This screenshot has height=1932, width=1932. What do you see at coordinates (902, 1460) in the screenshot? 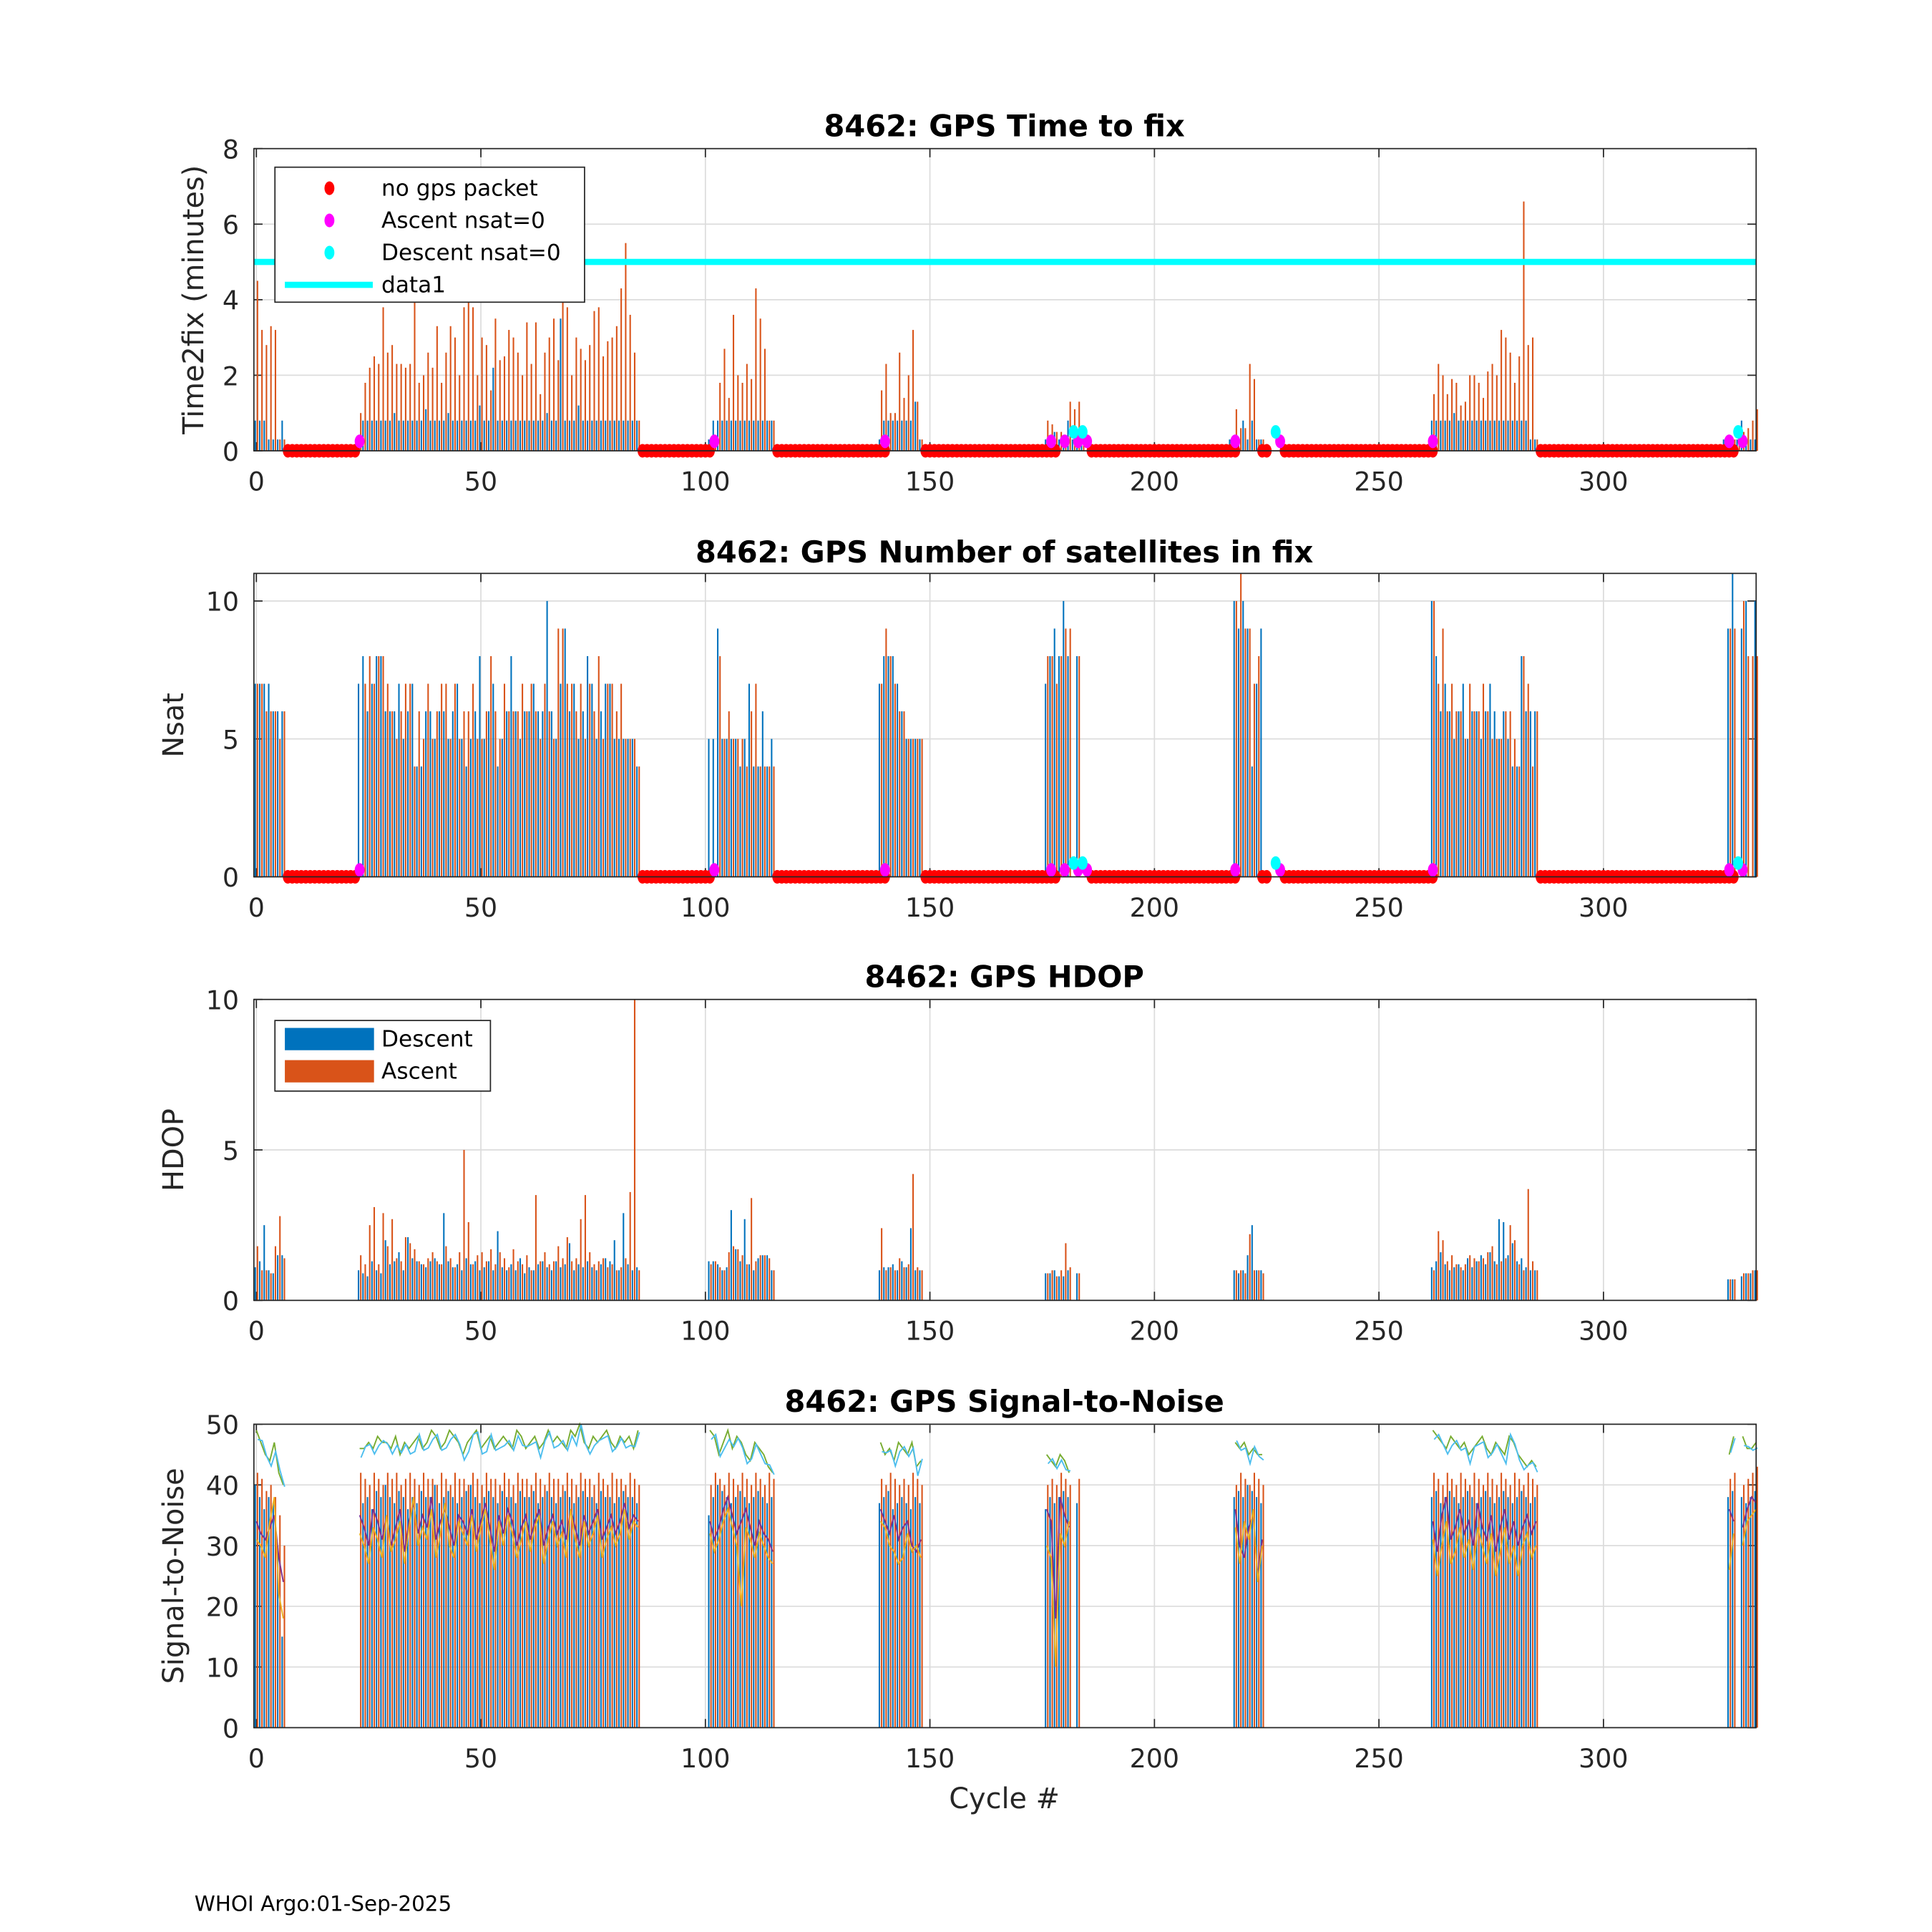
I see `snr-max2-line` at bounding box center [902, 1460].